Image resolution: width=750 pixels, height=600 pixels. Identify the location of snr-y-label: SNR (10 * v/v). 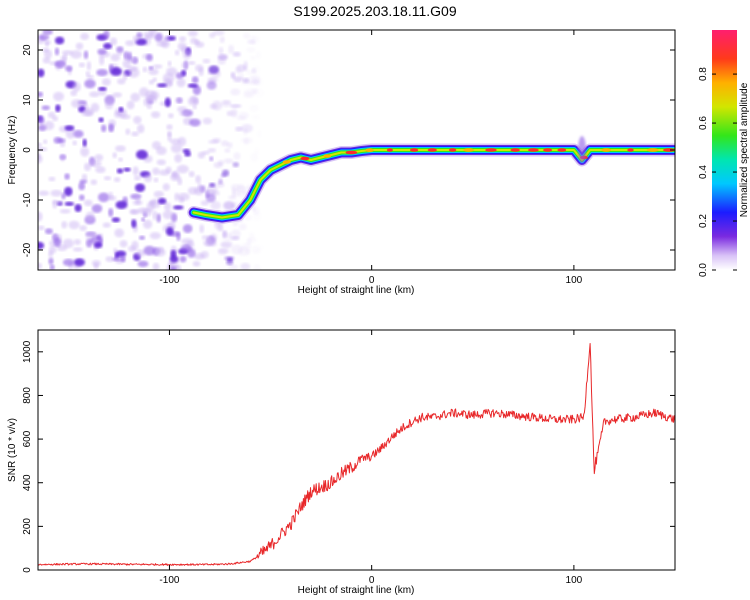
(12, 450).